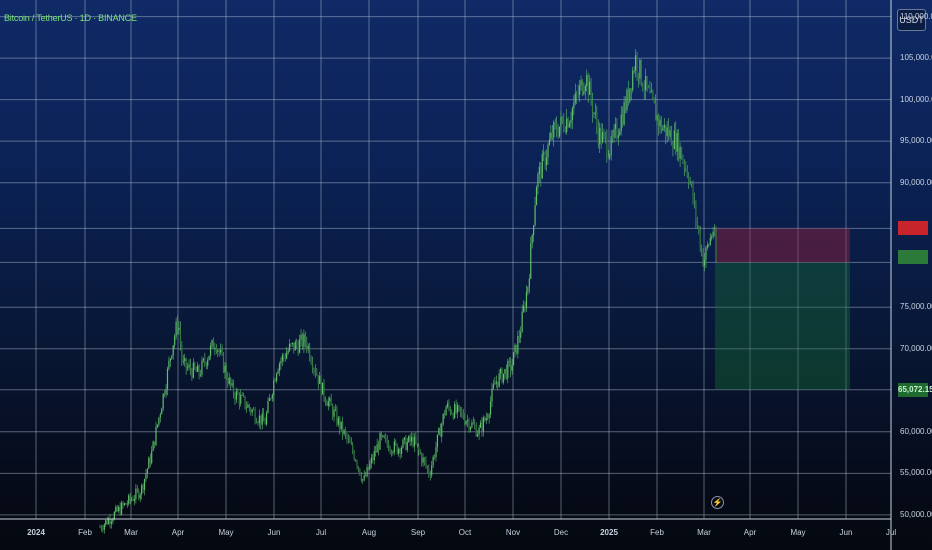 The height and width of the screenshot is (550, 932). What do you see at coordinates (916, 141) in the screenshot?
I see `price-axis-label: 95,000.00` at bounding box center [916, 141].